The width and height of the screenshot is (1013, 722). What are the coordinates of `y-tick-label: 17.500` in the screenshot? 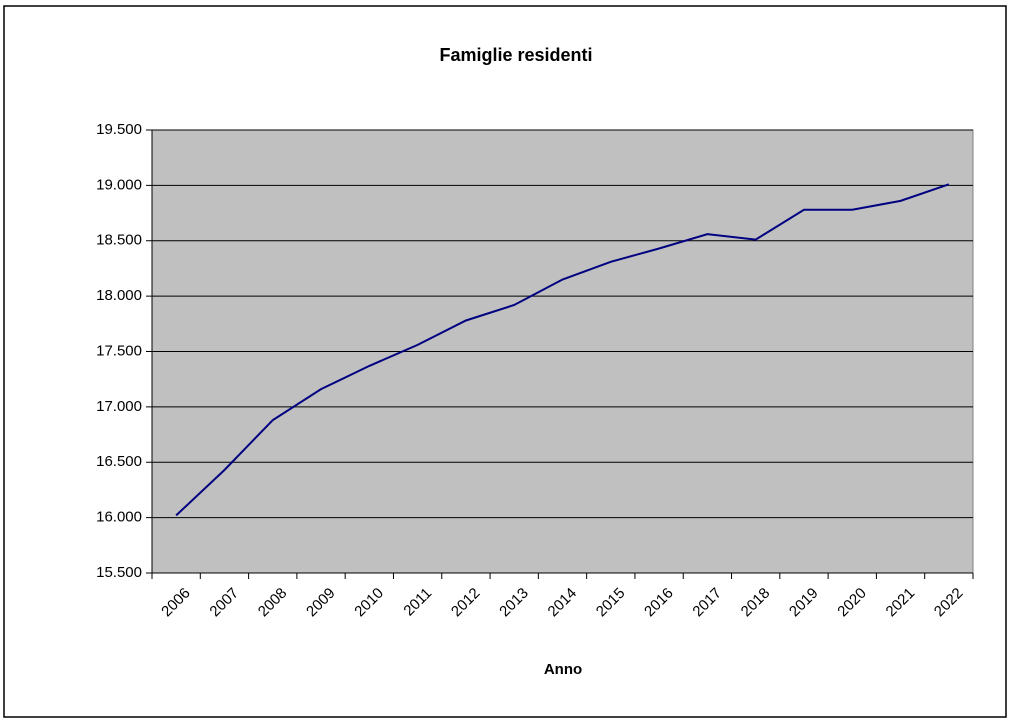 It's located at (119, 350).